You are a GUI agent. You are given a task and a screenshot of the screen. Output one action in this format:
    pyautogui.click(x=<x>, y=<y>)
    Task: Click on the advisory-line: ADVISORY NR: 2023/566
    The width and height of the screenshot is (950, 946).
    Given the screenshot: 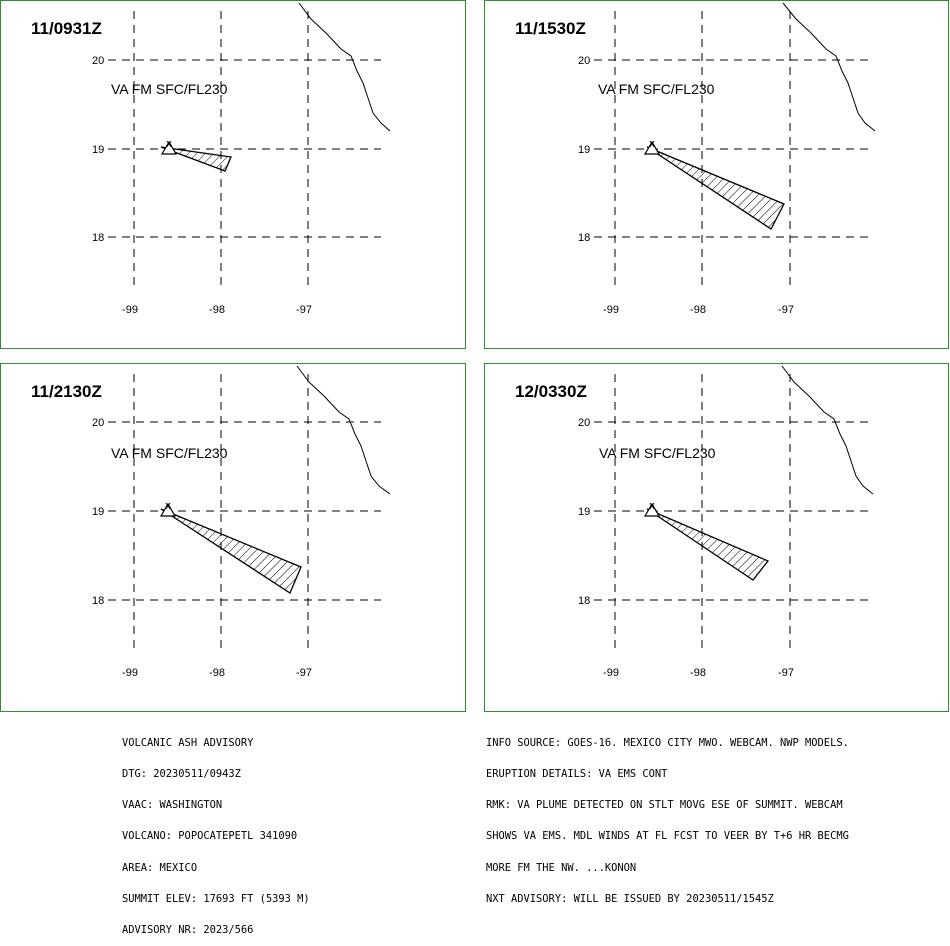 What is the action you would take?
    pyautogui.click(x=188, y=930)
    